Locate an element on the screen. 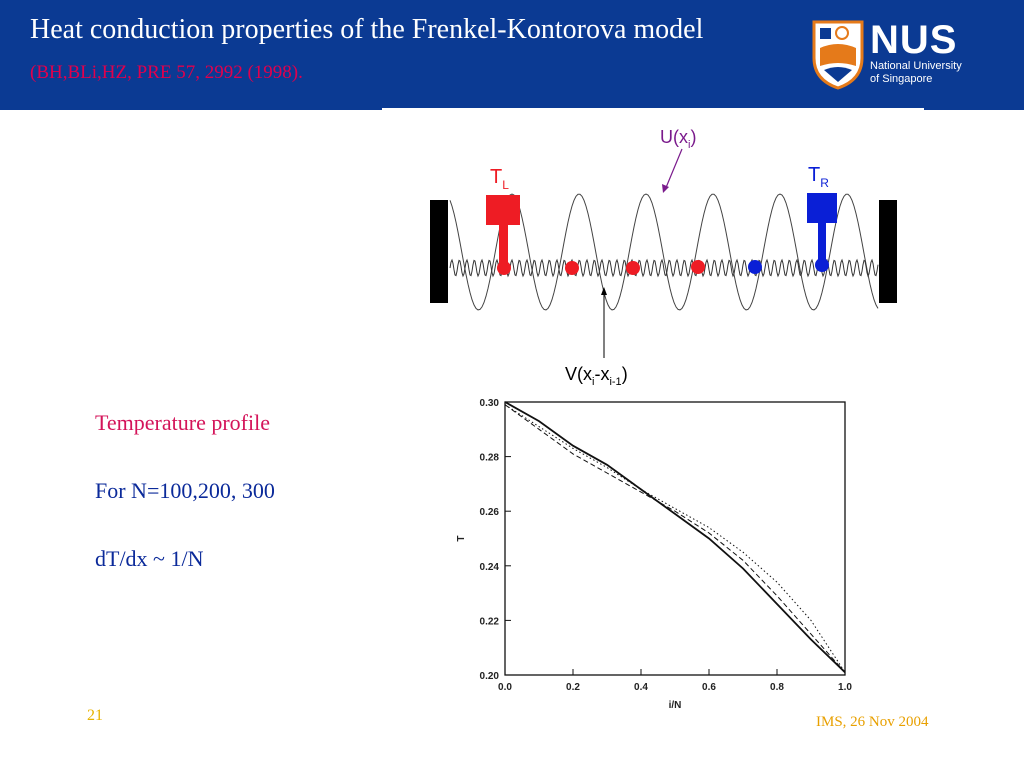  y-tick-label: 0.26 is located at coordinates (490, 512).